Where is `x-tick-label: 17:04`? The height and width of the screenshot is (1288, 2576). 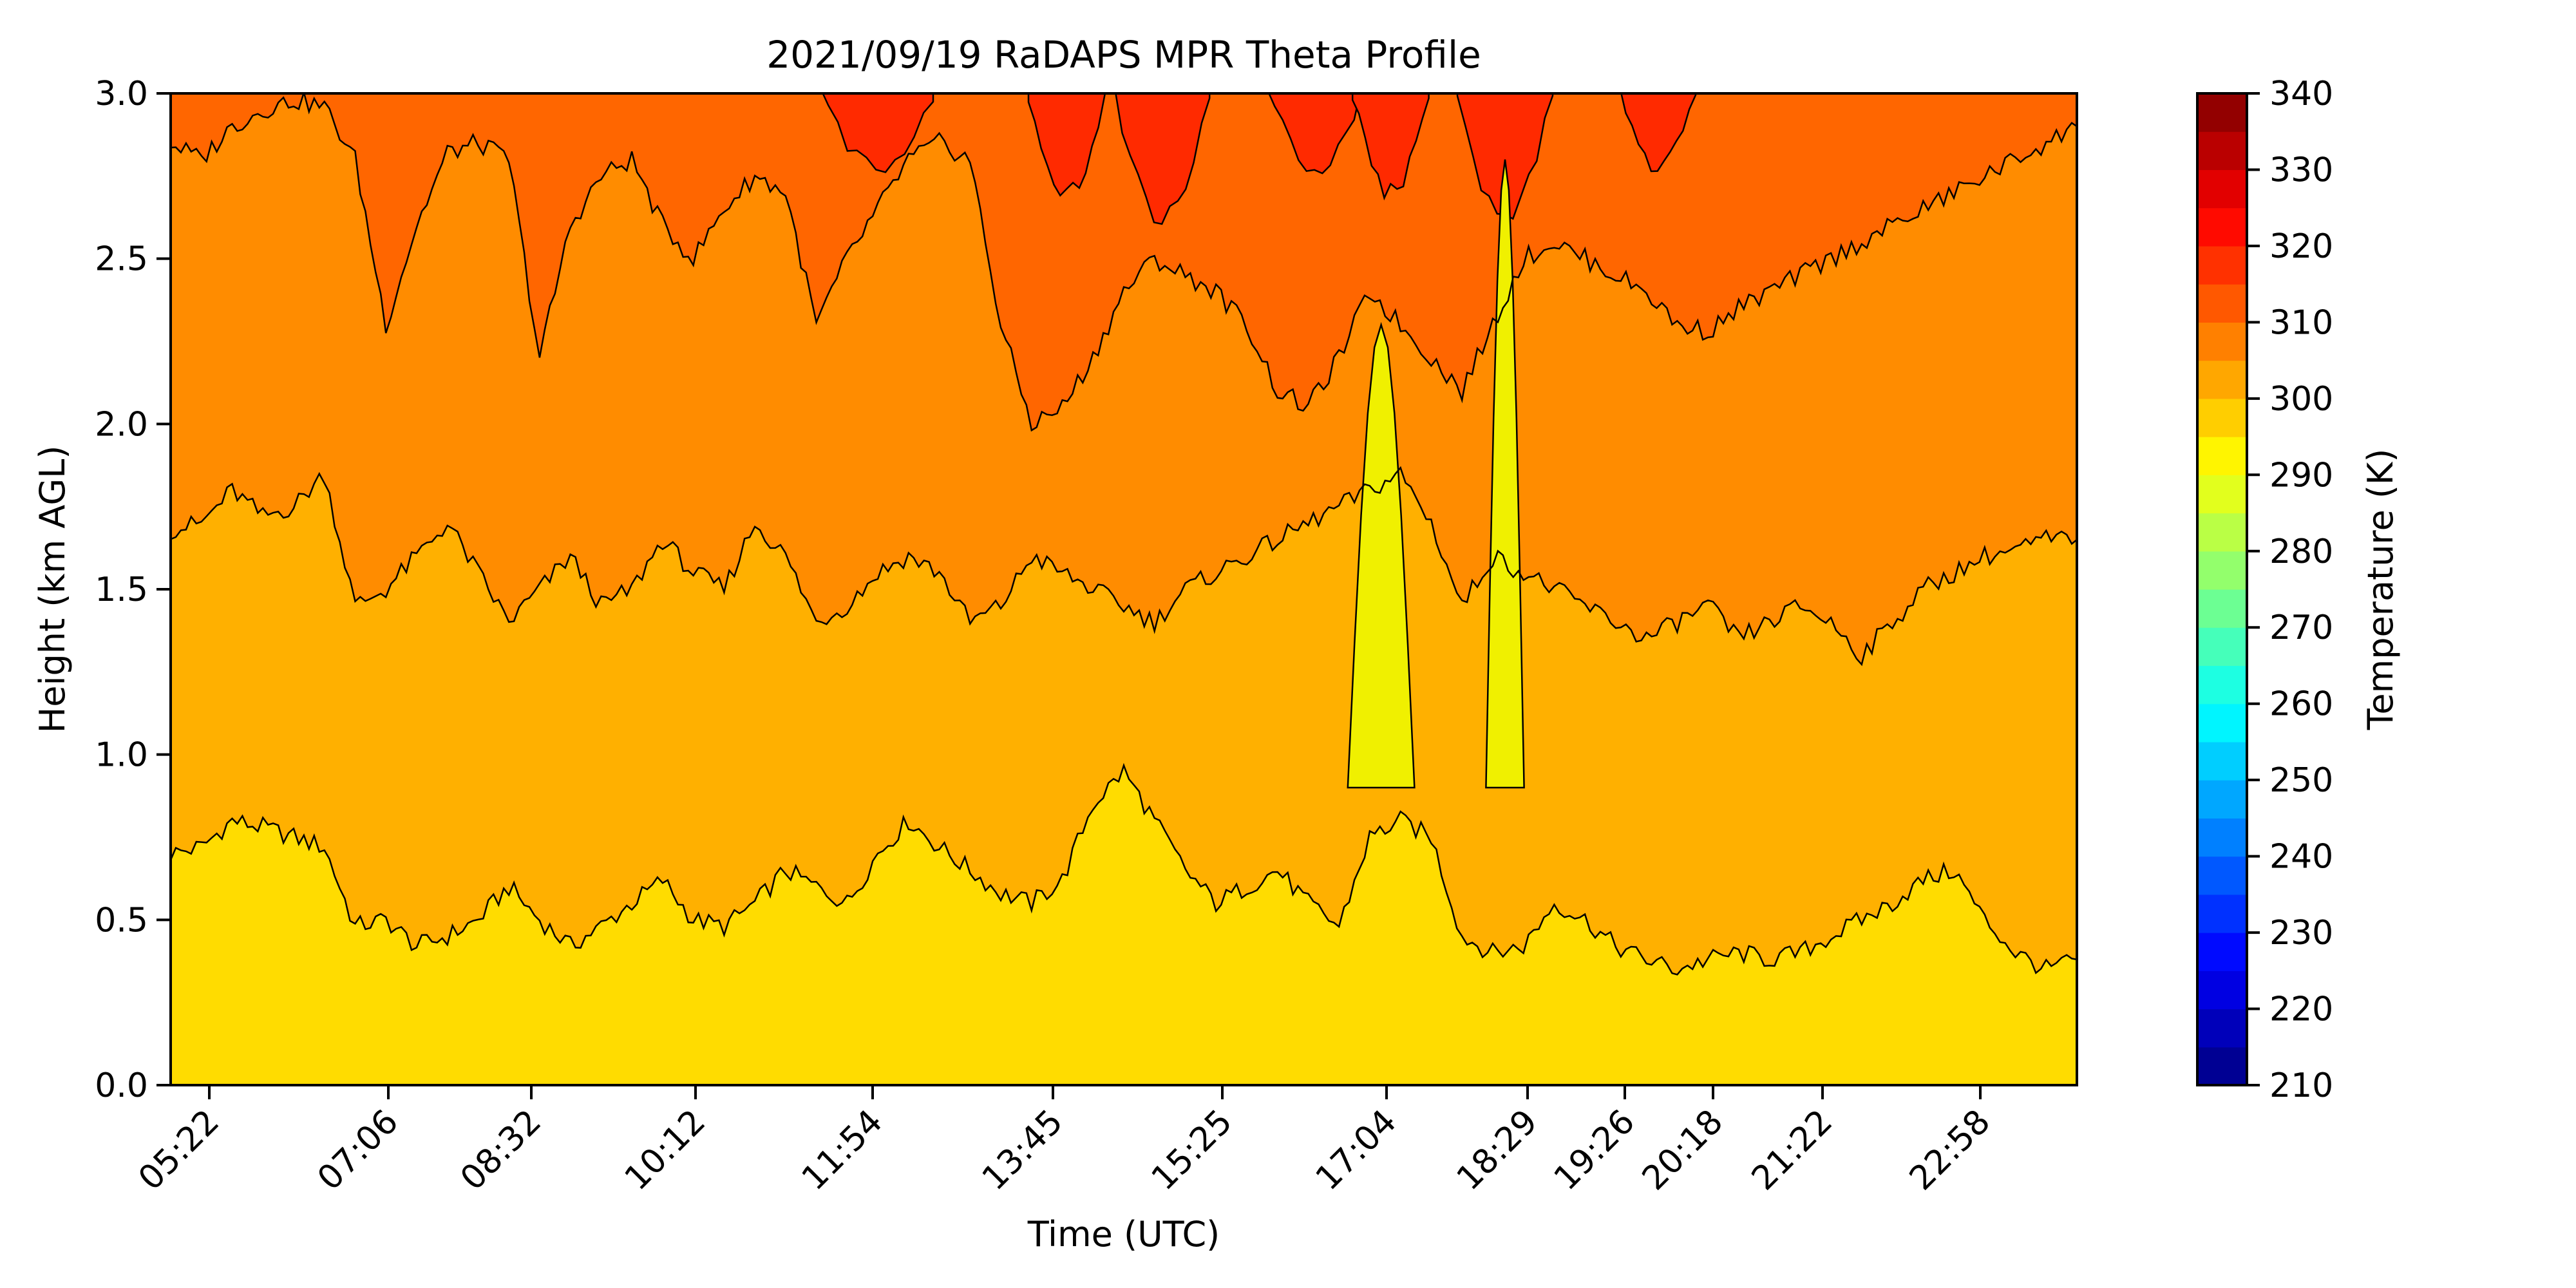
x-tick-label: 17:04 is located at coordinates (1356, 1150).